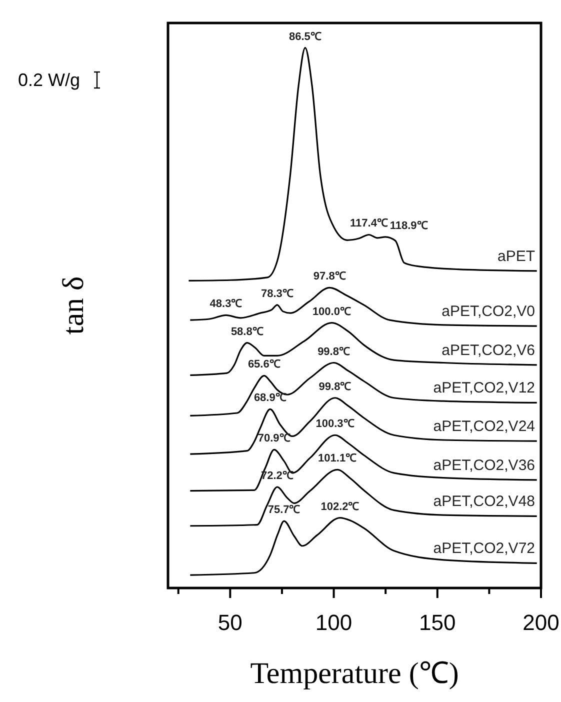 The height and width of the screenshot is (702, 561). What do you see at coordinates (49, 80) in the screenshot?
I see `text: 0.2 W/g` at bounding box center [49, 80].